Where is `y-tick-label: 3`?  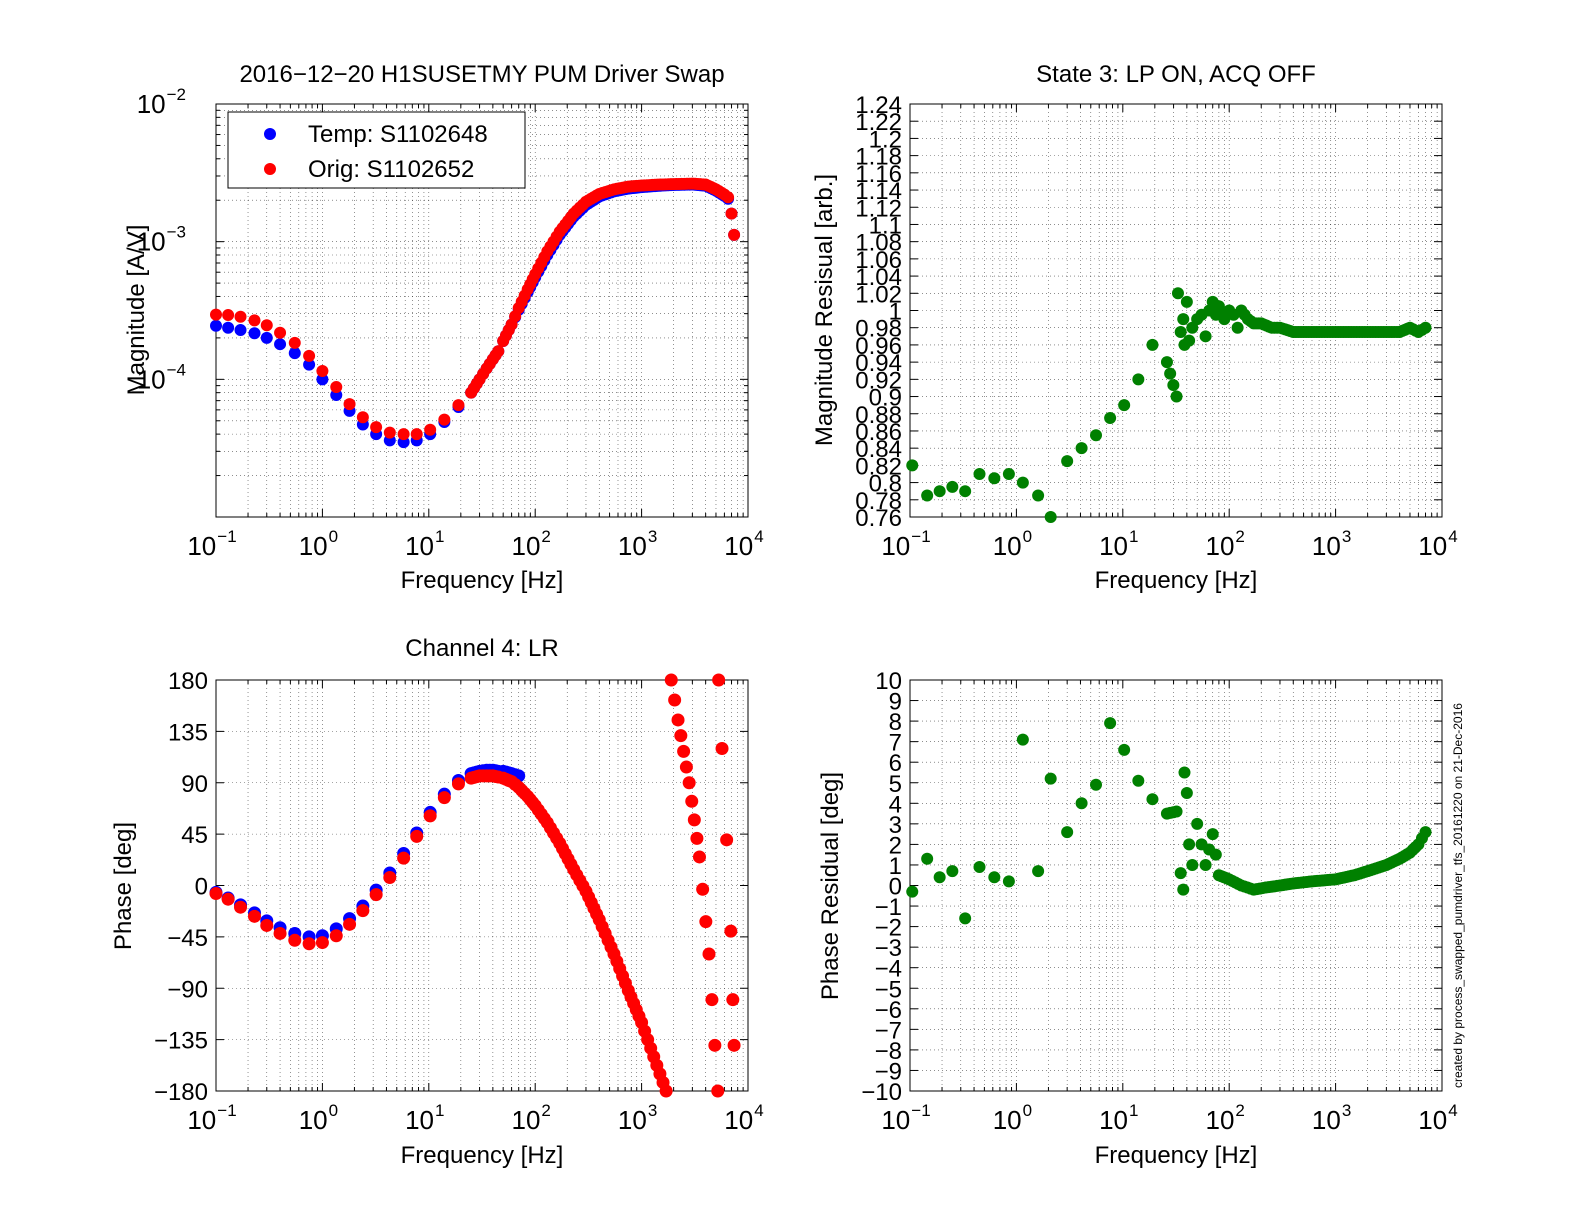
y-tick-label: 3 is located at coordinates (895, 825).